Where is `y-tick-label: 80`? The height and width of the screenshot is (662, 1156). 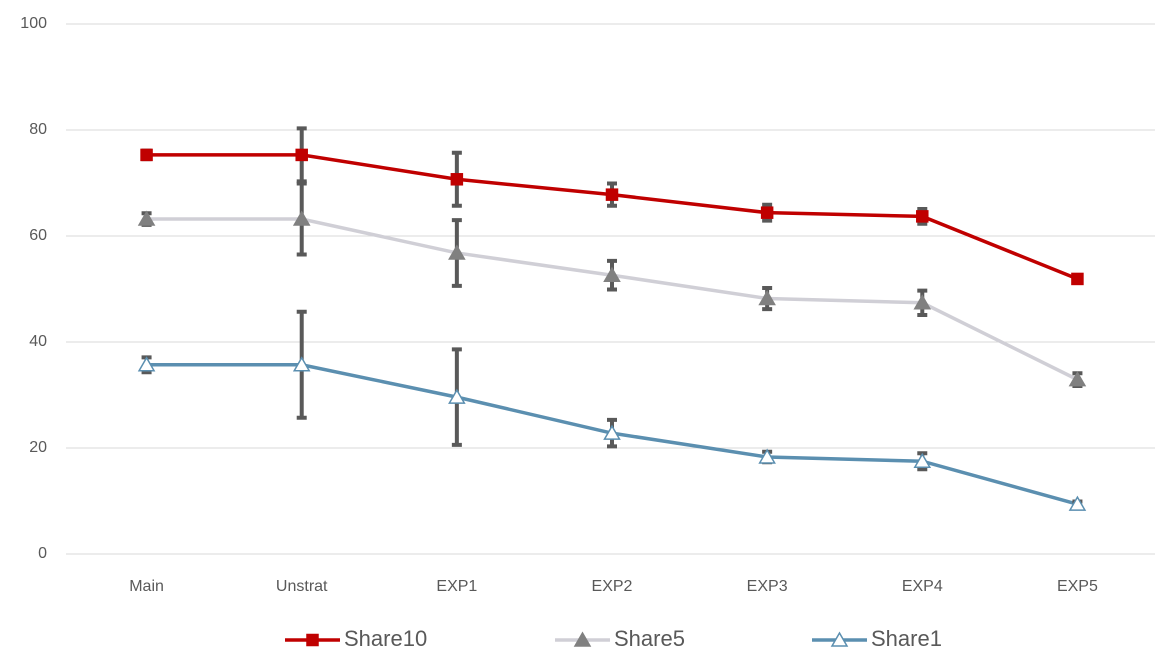 y-tick-label: 80 is located at coordinates (38, 129).